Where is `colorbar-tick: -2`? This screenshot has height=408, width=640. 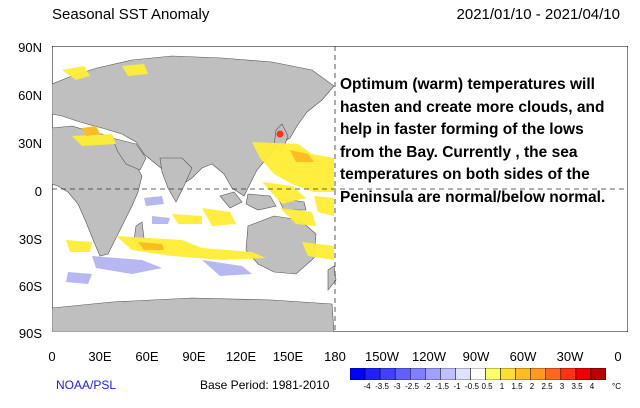
colorbar-tick: -2 is located at coordinates (427, 386).